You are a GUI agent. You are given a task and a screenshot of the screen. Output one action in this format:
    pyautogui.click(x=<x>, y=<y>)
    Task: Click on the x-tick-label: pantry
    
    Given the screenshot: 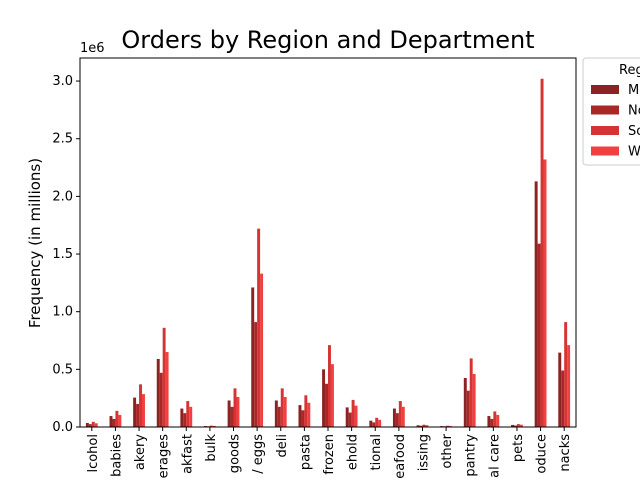 What is the action you would take?
    pyautogui.click(x=471, y=455)
    